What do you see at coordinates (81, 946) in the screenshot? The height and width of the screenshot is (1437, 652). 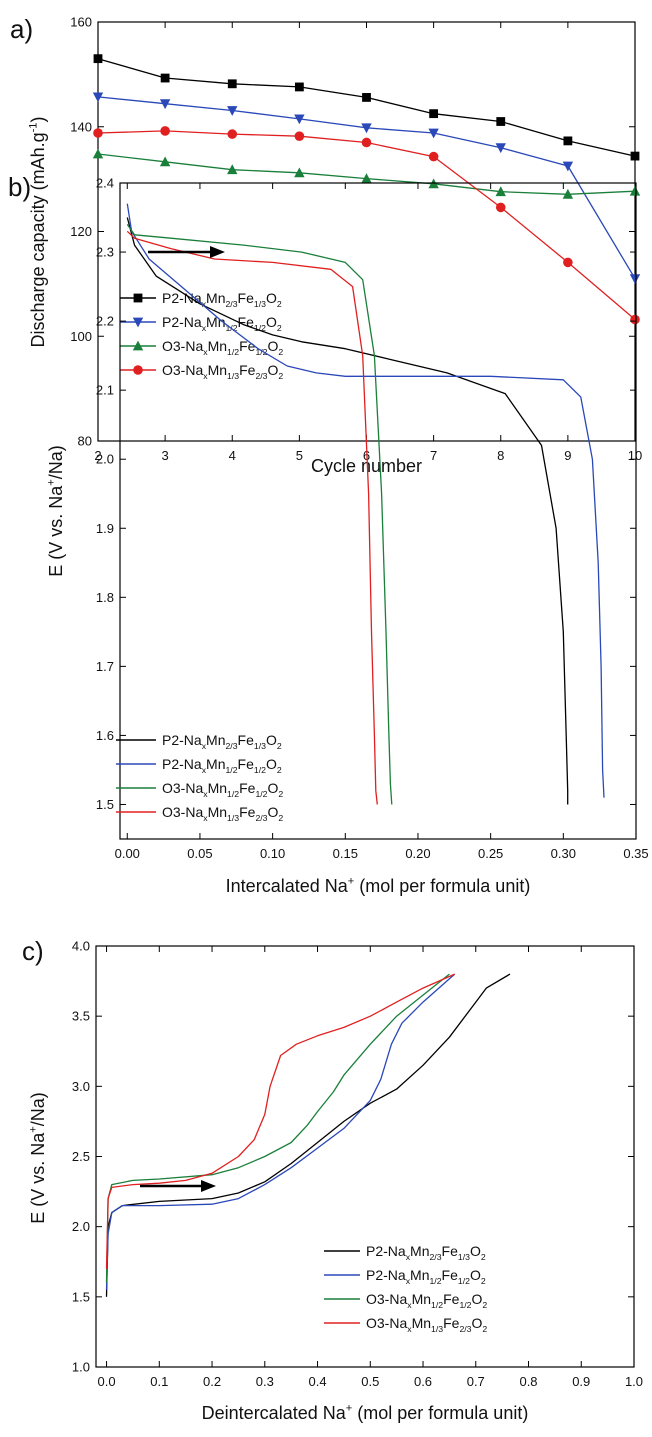 I see `y-tick-label: 4.0` at bounding box center [81, 946].